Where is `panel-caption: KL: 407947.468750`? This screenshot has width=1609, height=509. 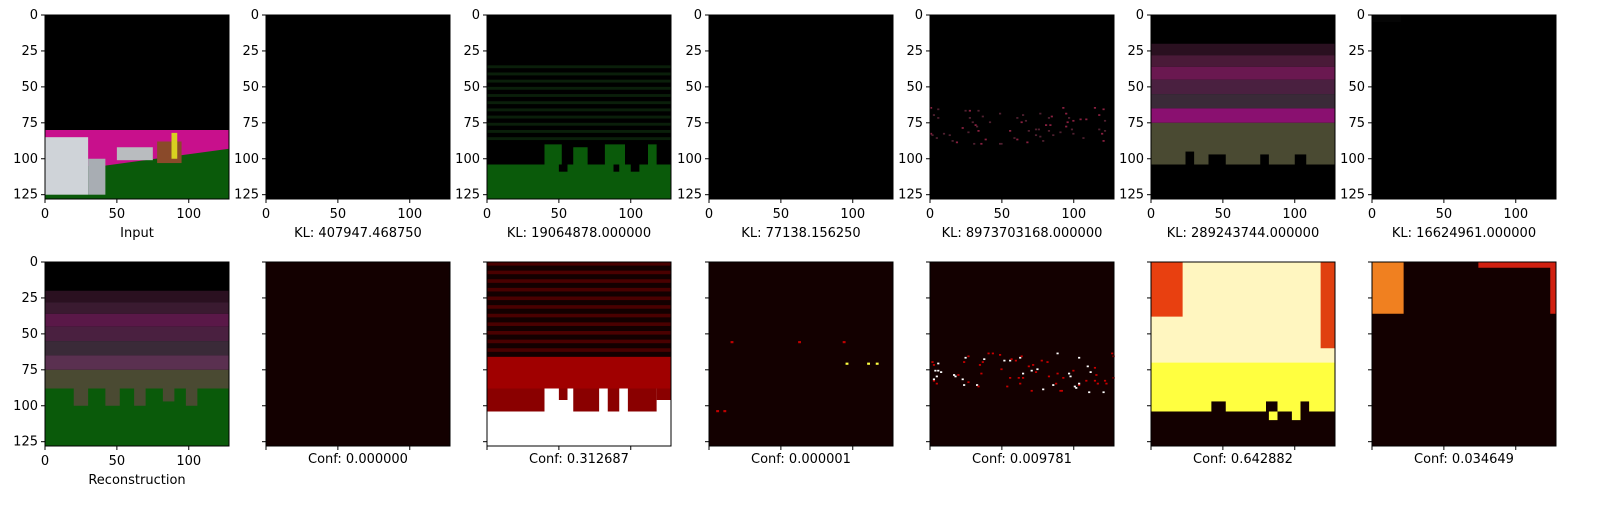
panel-caption: KL: 407947.468750 is located at coordinates (358, 233).